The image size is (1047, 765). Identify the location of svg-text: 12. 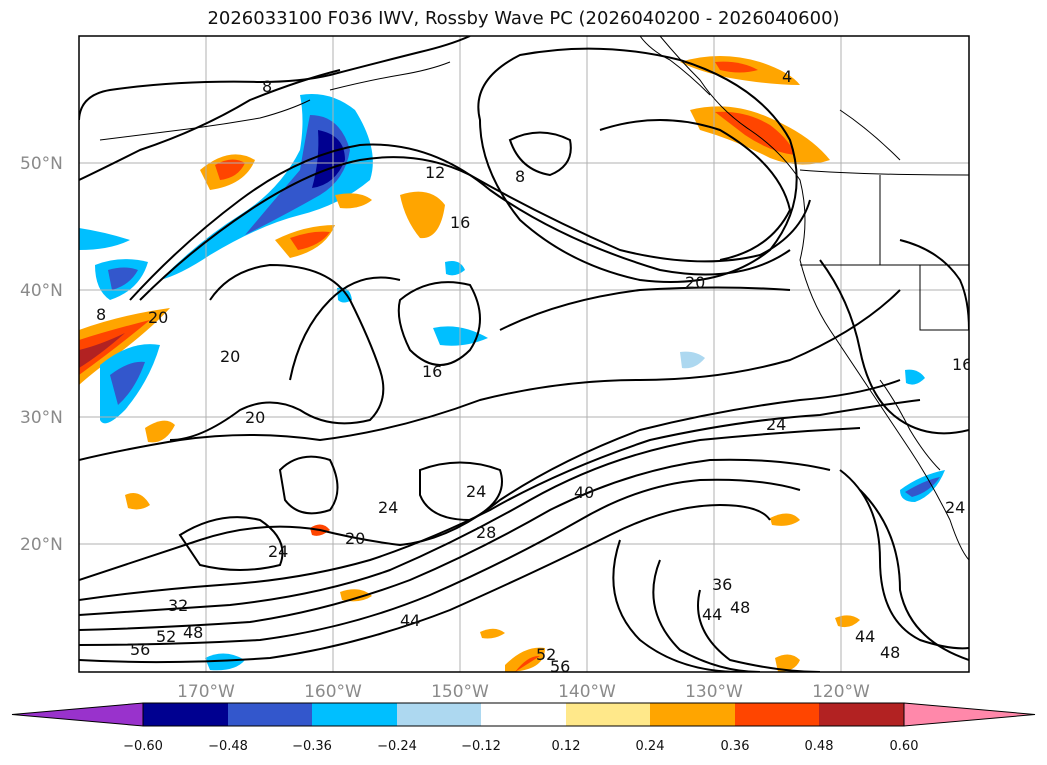
(435, 172).